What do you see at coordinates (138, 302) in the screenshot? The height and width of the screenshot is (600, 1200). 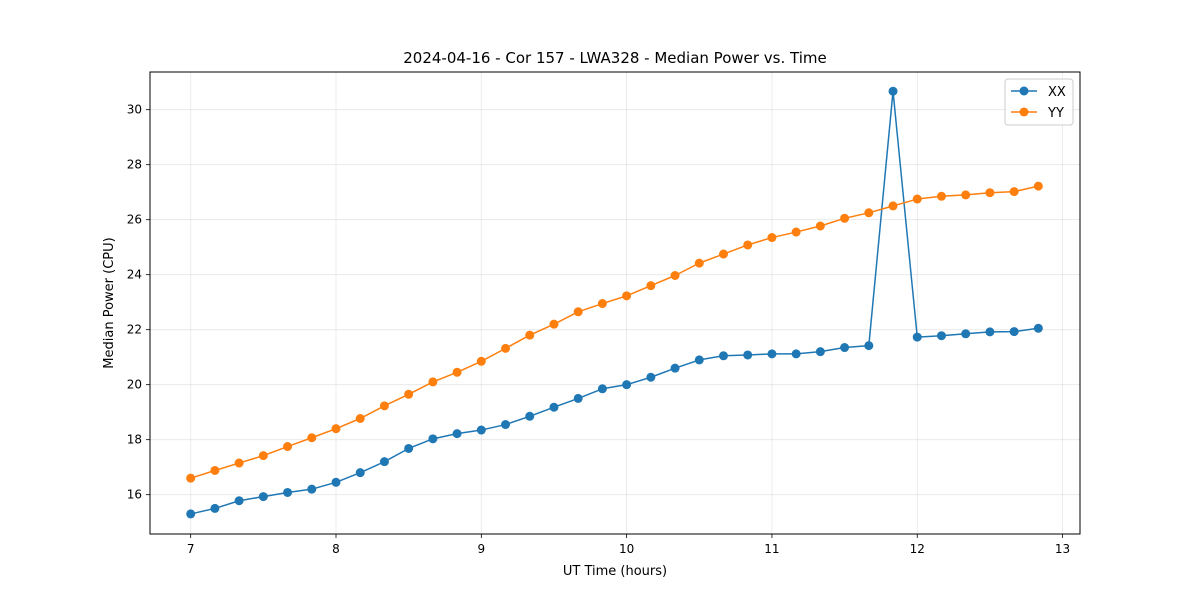 I see `y-axis: 16 18 20 22 24 26 28 30` at bounding box center [138, 302].